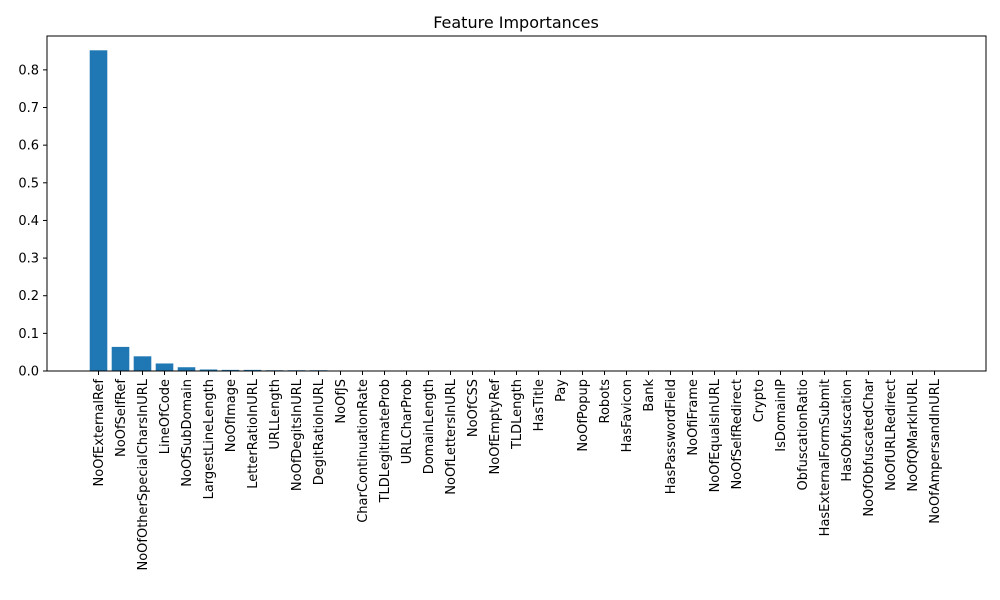 This screenshot has height=600, width=1000. Describe the element at coordinates (121, 418) in the screenshot. I see `x-tick-label: NoOfSelfRef` at that location.